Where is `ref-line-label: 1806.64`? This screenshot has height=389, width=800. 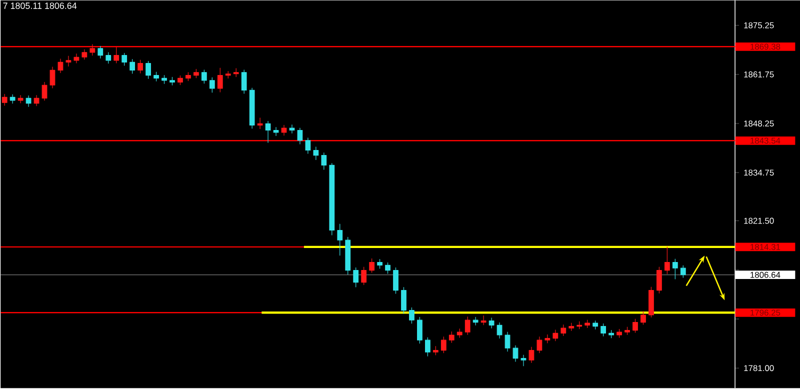 ref-line-label: 1806.64 is located at coordinates (765, 275).